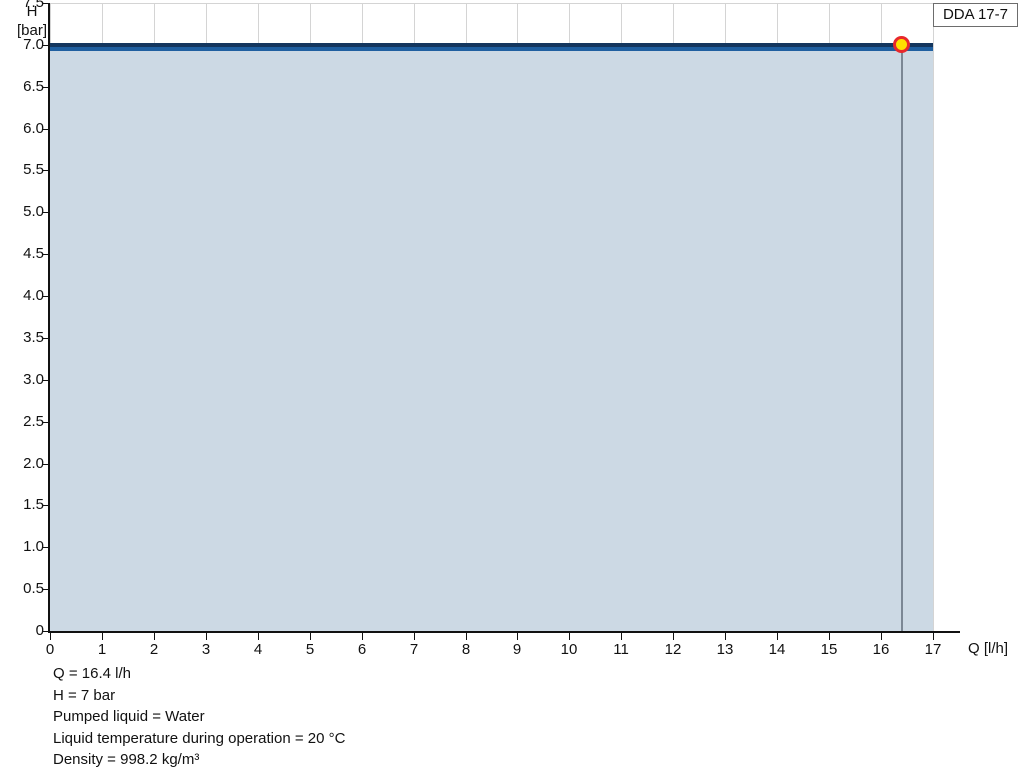  Describe the element at coordinates (933, 317) in the screenshot. I see `gridline-vertical` at that location.